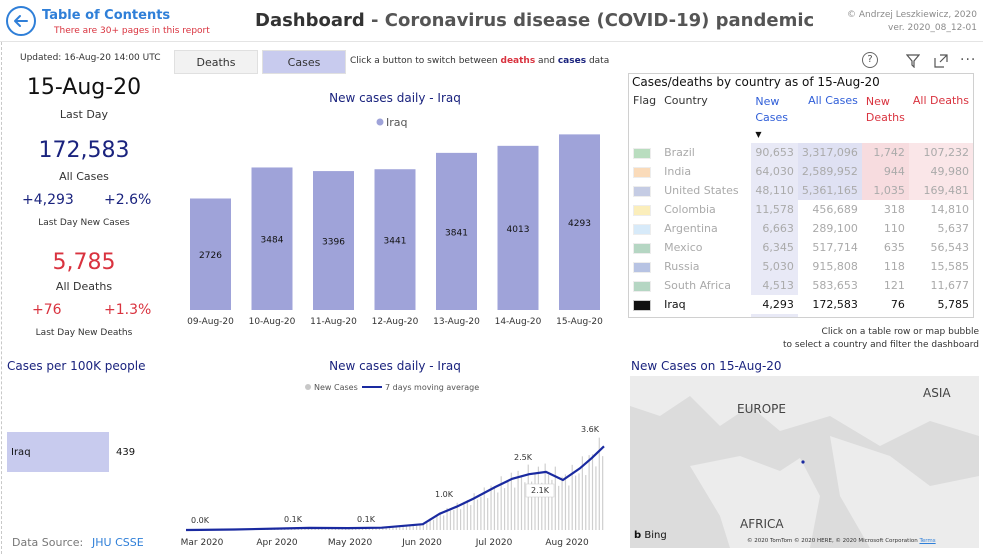 The width and height of the screenshot is (983, 554). I want to click on toc-subtitle: There are 30+ pages in this report, so click(132, 31).